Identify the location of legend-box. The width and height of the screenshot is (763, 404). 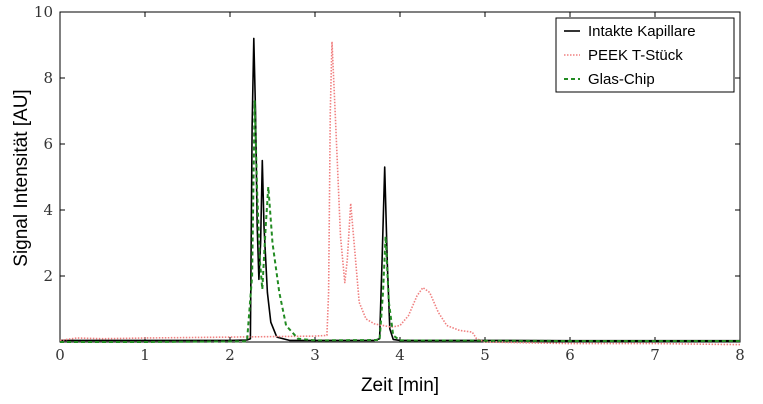
(645, 55).